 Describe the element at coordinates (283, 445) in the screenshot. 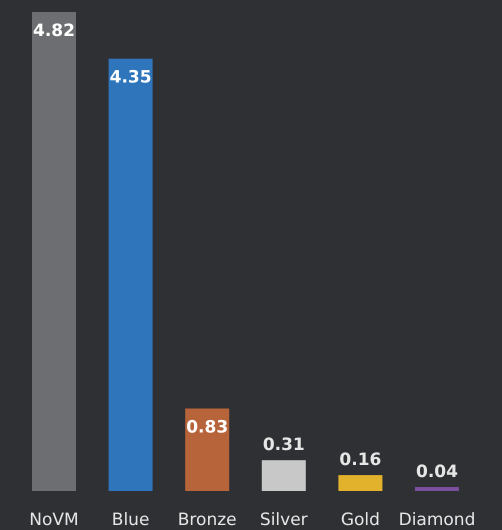

I see `data-label: 0.31` at that location.